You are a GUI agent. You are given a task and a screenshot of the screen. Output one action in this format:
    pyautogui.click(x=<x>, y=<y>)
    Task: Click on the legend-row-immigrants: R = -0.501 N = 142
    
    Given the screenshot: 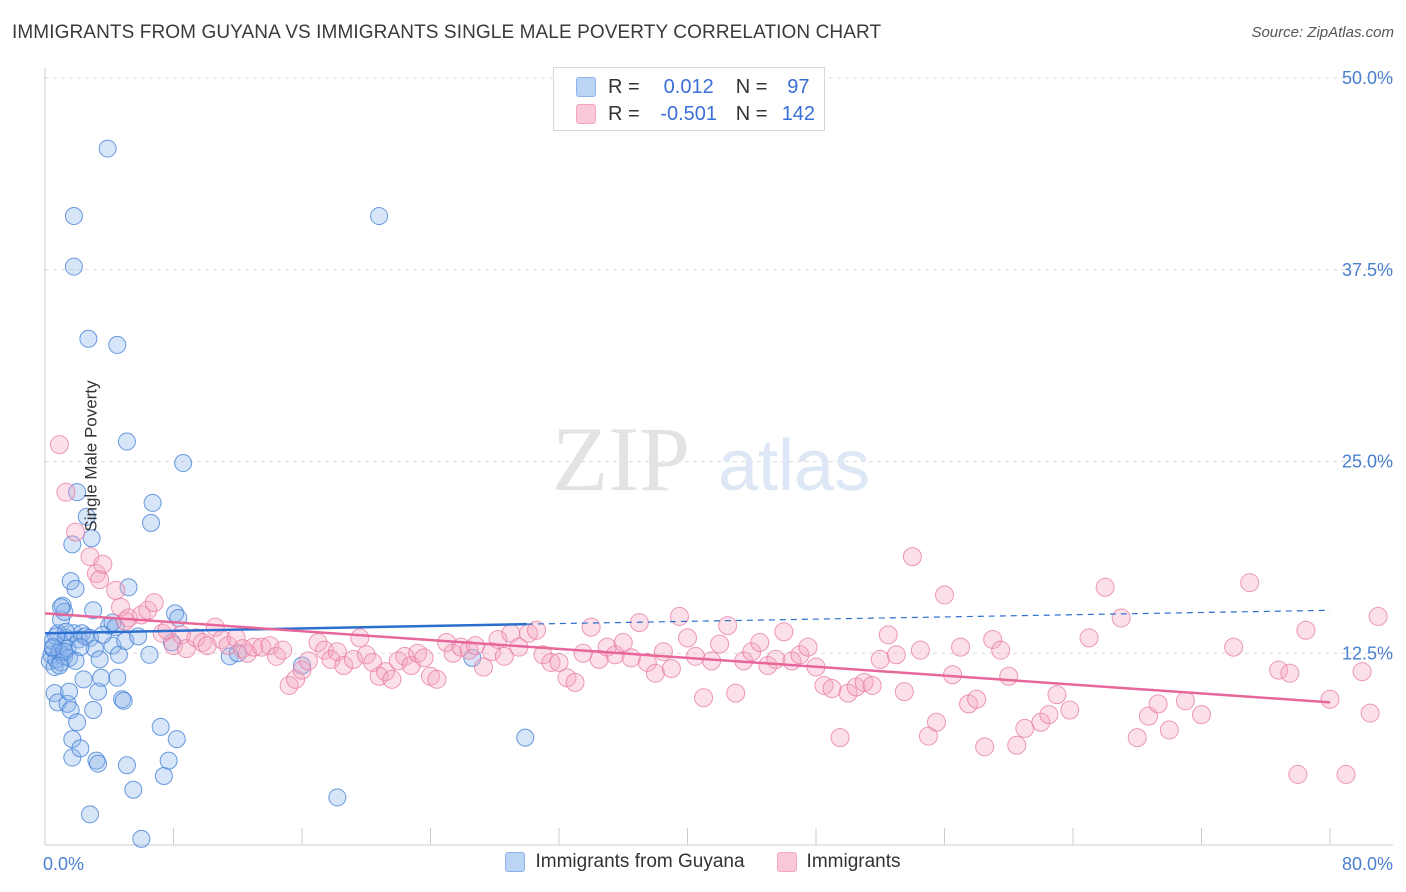 What is the action you would take?
    pyautogui.click(x=698, y=114)
    